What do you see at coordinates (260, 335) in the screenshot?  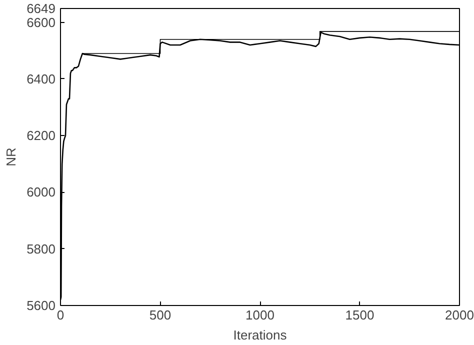 I see `x-axis-title: Iterations` at bounding box center [260, 335].